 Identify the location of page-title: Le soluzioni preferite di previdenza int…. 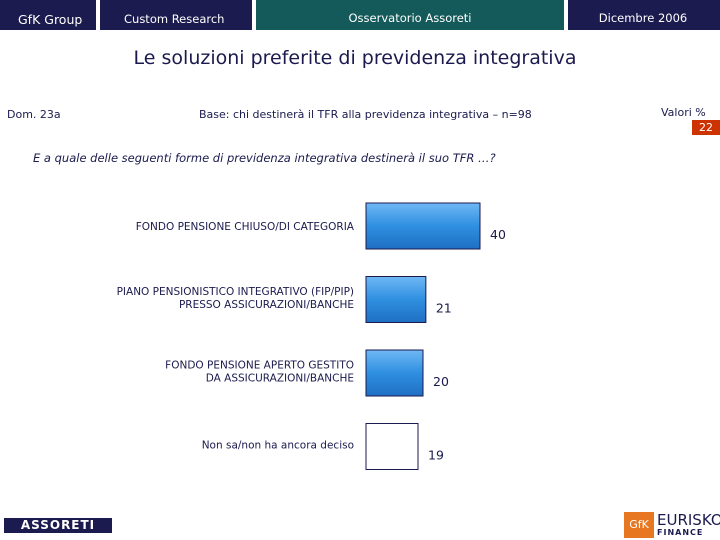
(355, 58).